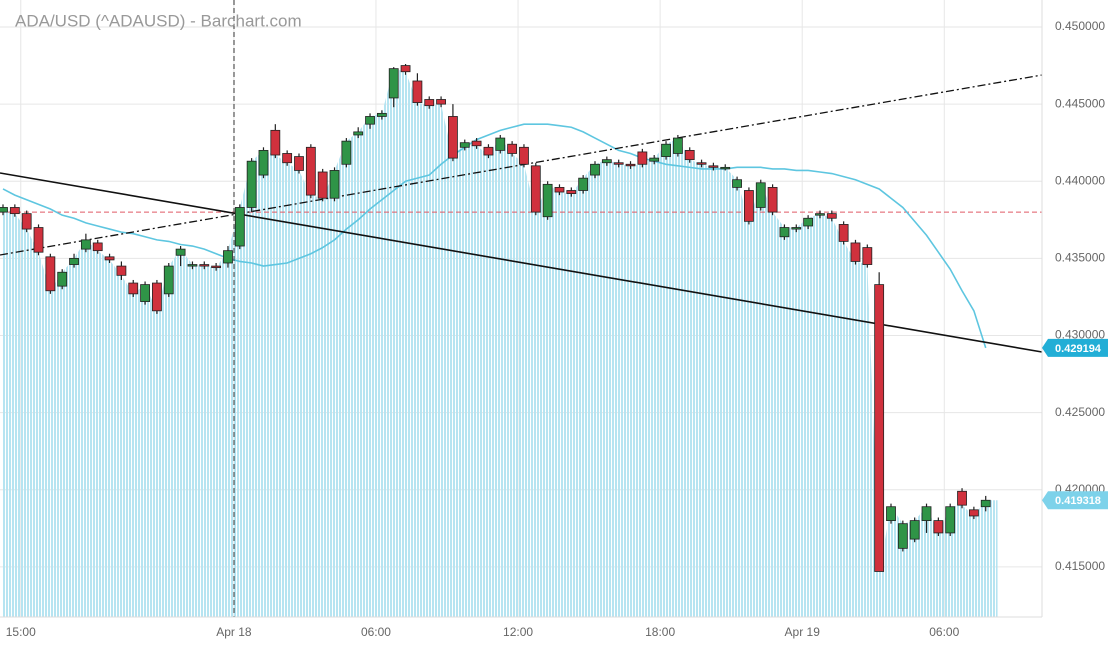 Image resolution: width=1110 pixels, height=645 pixels. I want to click on price-tag-label: 0.429194, so click(1078, 349).